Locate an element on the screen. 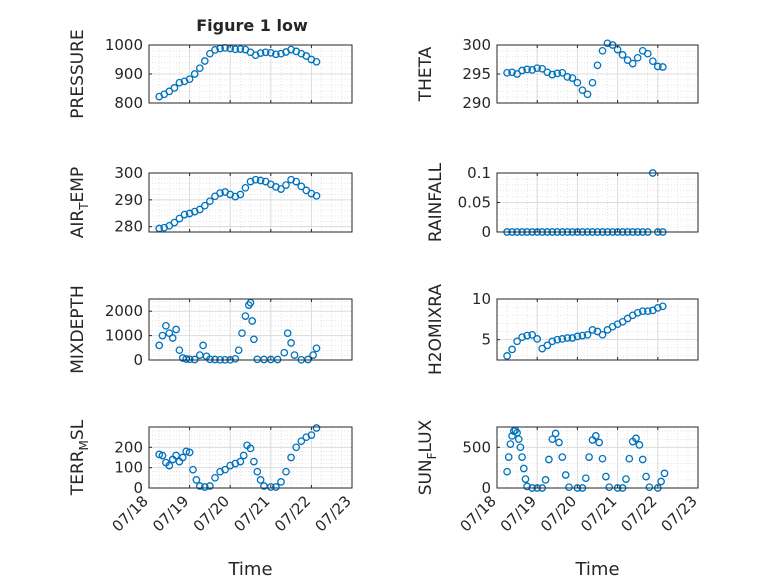 This screenshot has width=778, height=583. rainfall-y-axis-label-main: RAINFALL is located at coordinates (436, 202).